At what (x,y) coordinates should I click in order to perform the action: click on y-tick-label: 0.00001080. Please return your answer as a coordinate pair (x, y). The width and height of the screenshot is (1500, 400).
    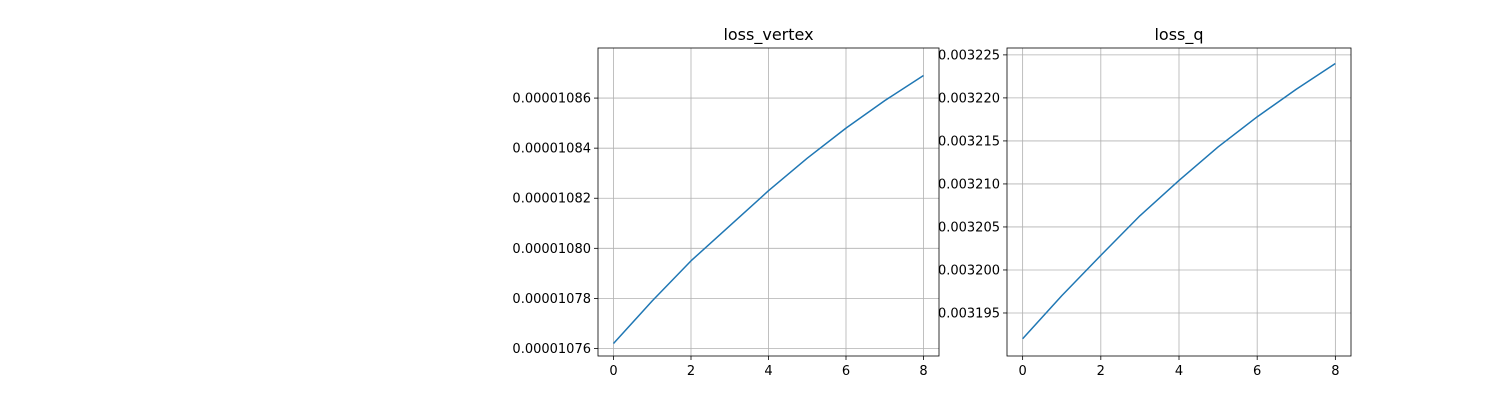
    Looking at the image, I should click on (551, 249).